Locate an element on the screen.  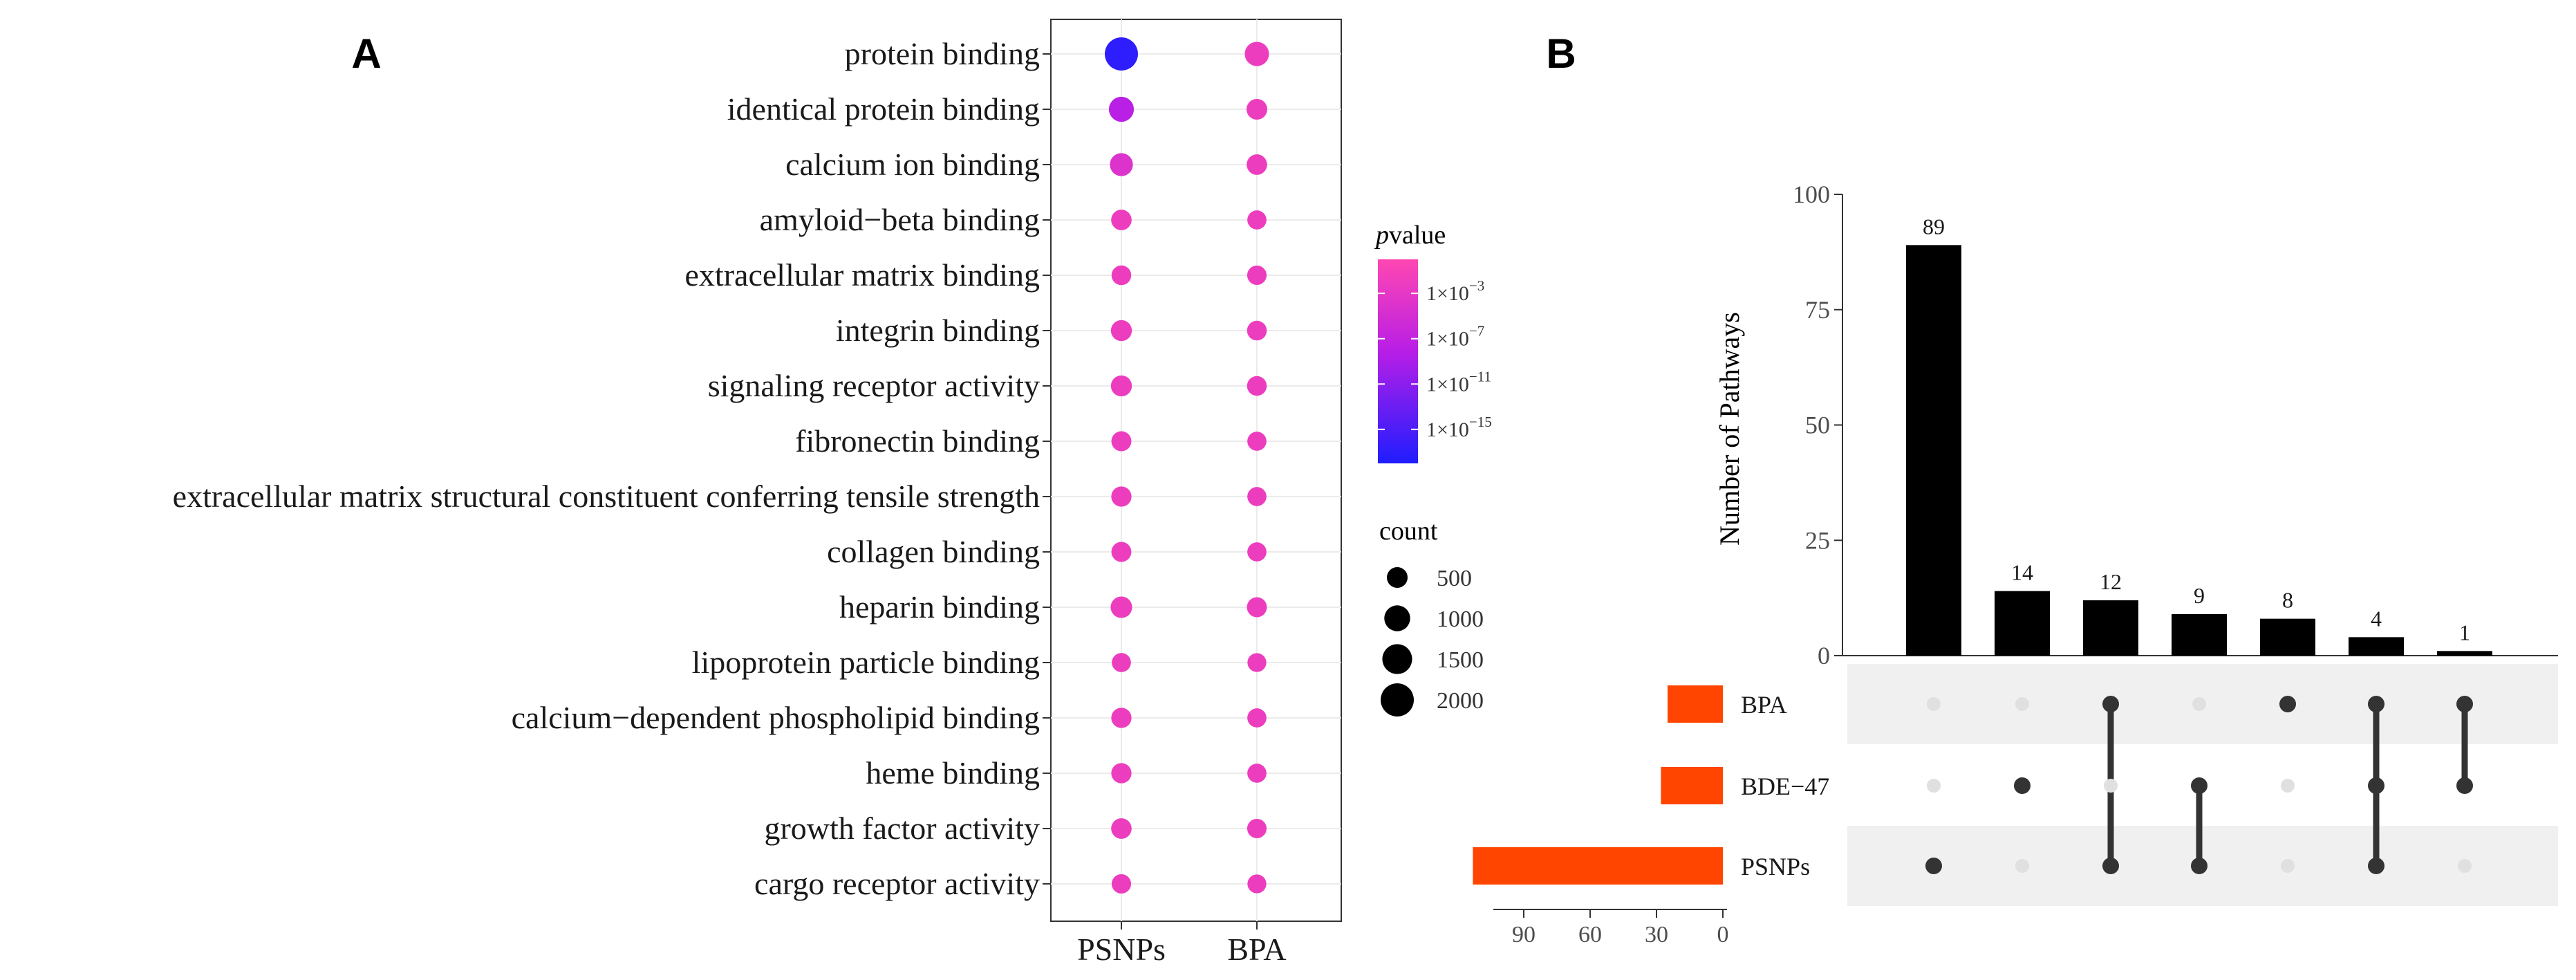
count-legend-items: 500 1000 1500 2000 is located at coordinates (1432, 641).